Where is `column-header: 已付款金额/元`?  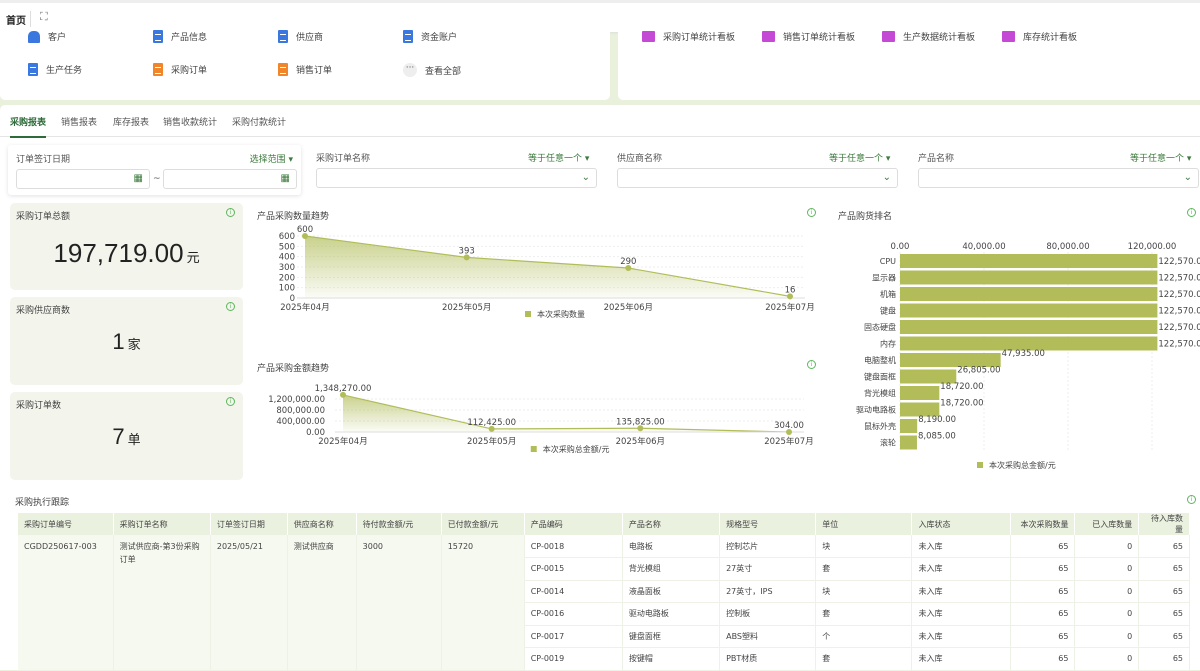
column-header: 已付款金额/元 is located at coordinates (483, 524).